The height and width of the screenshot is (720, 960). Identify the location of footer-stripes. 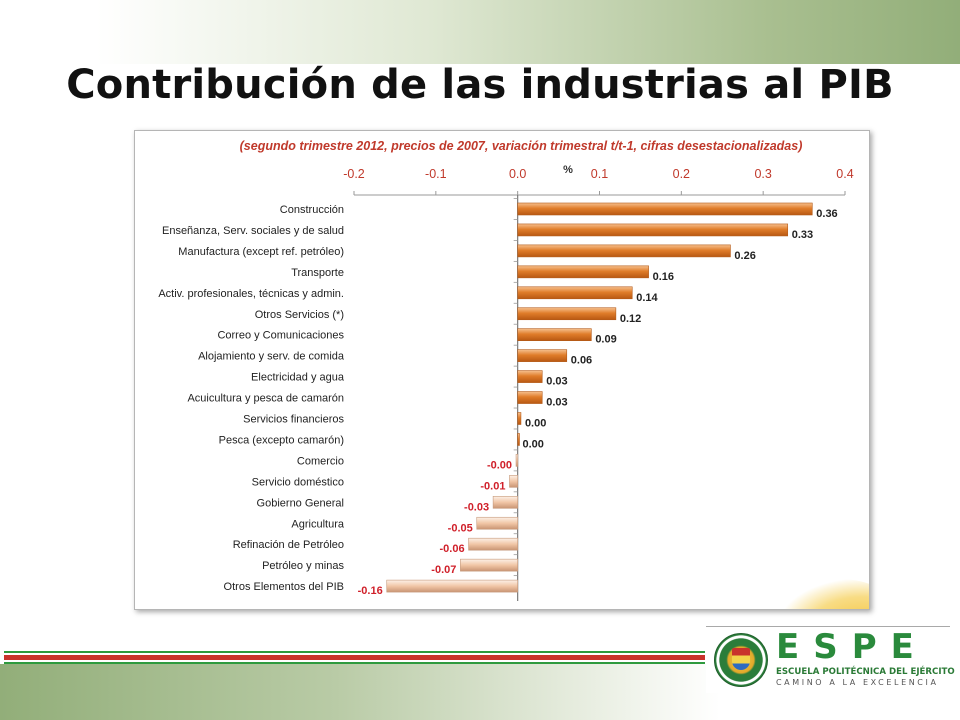
(352, 658).